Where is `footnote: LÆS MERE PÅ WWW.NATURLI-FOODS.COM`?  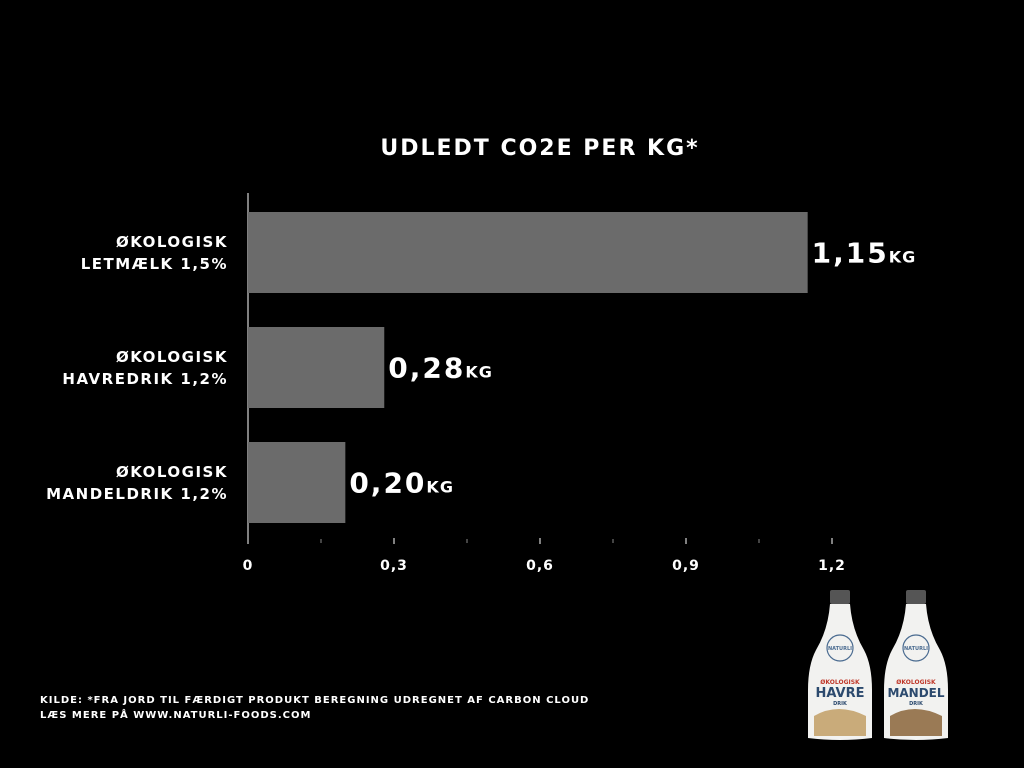 footnote: LÆS MERE PÅ WWW.NATURLI-FOODS.COM is located at coordinates (176, 715).